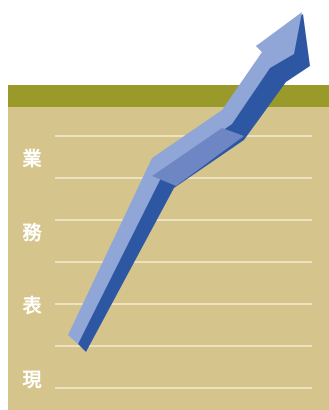 The width and height of the screenshot is (329, 410). I want to click on title-char: 表, so click(32, 306).